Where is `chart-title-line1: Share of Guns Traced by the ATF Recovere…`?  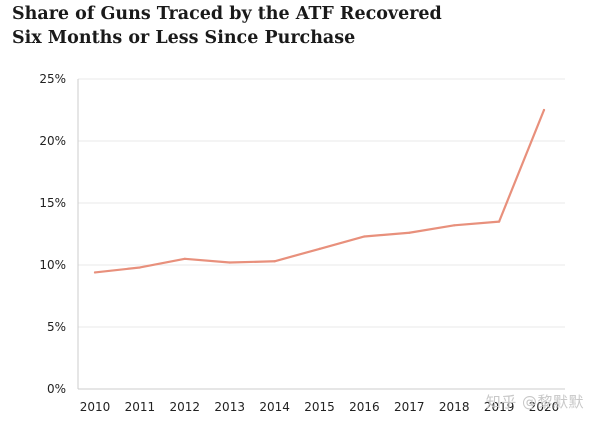 chart-title-line1: Share of Guns Traced by the ATF Recovere… is located at coordinates (227, 14).